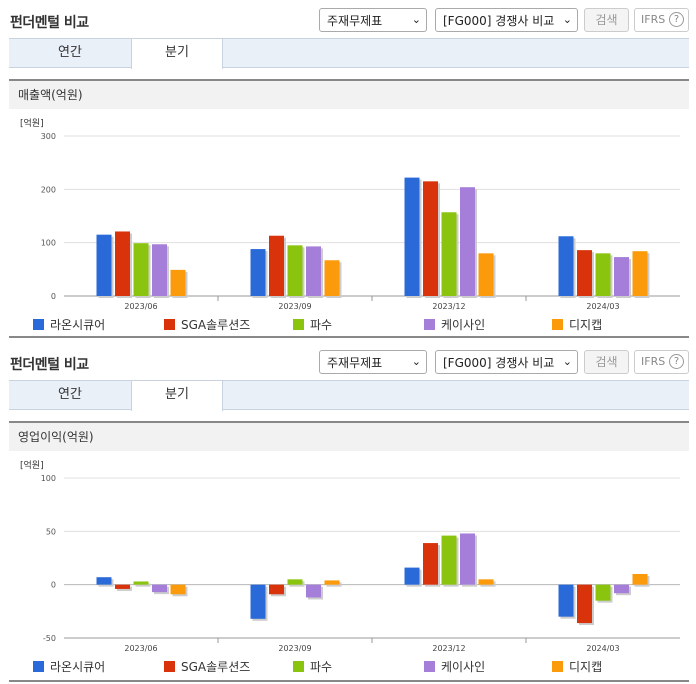 Image resolution: width=696 pixels, height=684 pixels. What do you see at coordinates (321, 667) in the screenshot?
I see `legend-label: 파수` at bounding box center [321, 667].